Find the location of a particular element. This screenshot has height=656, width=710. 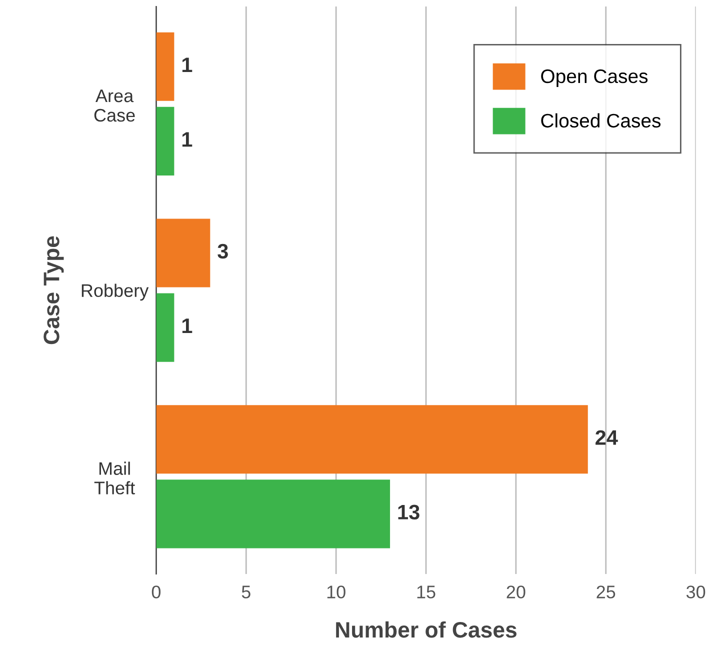

legend-label: Closed Cases is located at coordinates (601, 120).